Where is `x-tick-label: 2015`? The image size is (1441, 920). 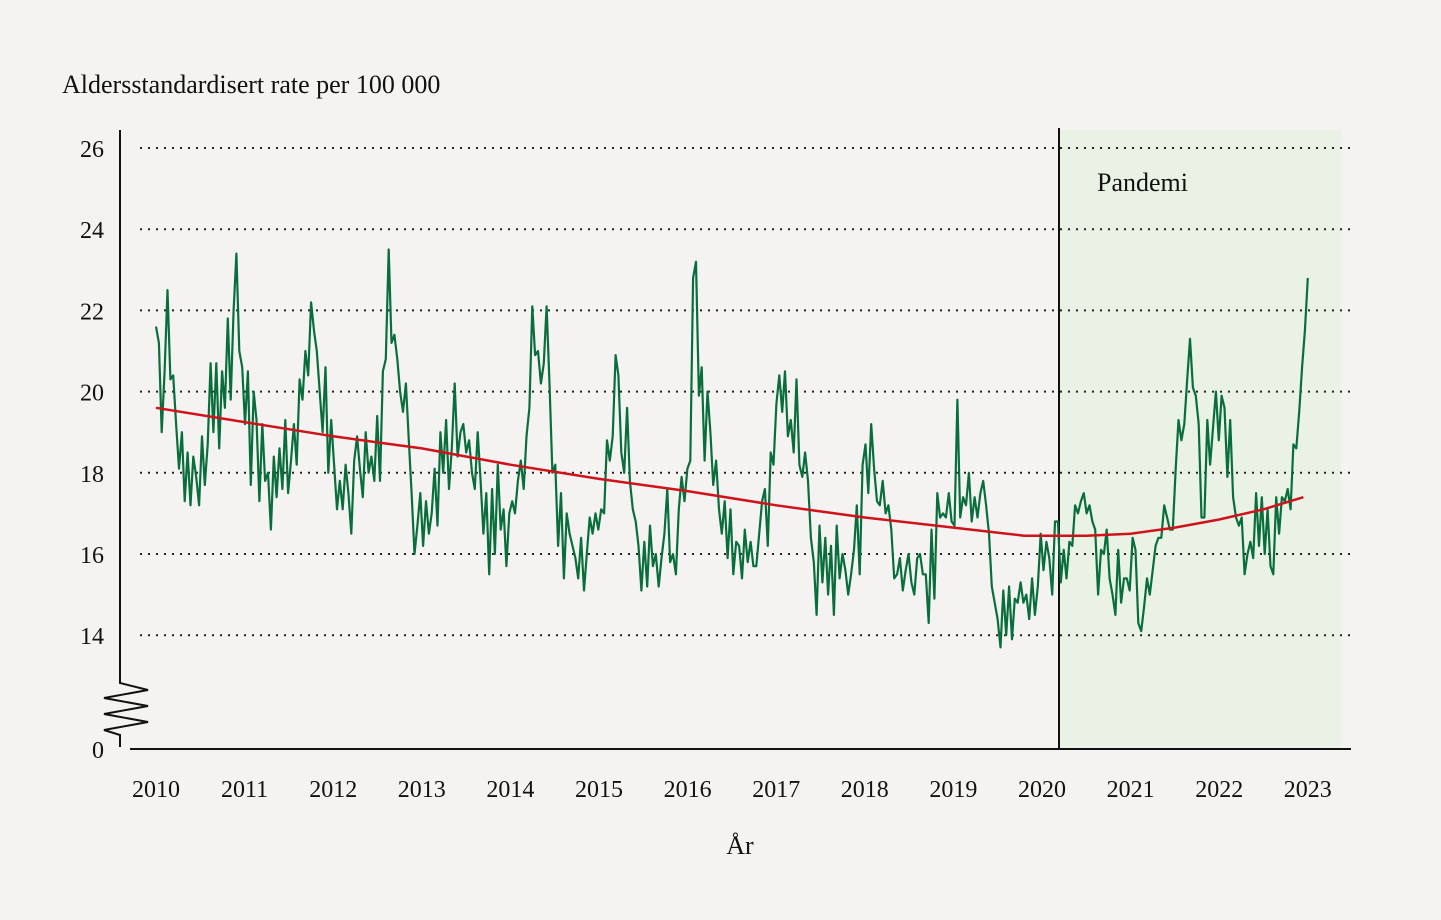 x-tick-label: 2015 is located at coordinates (599, 790).